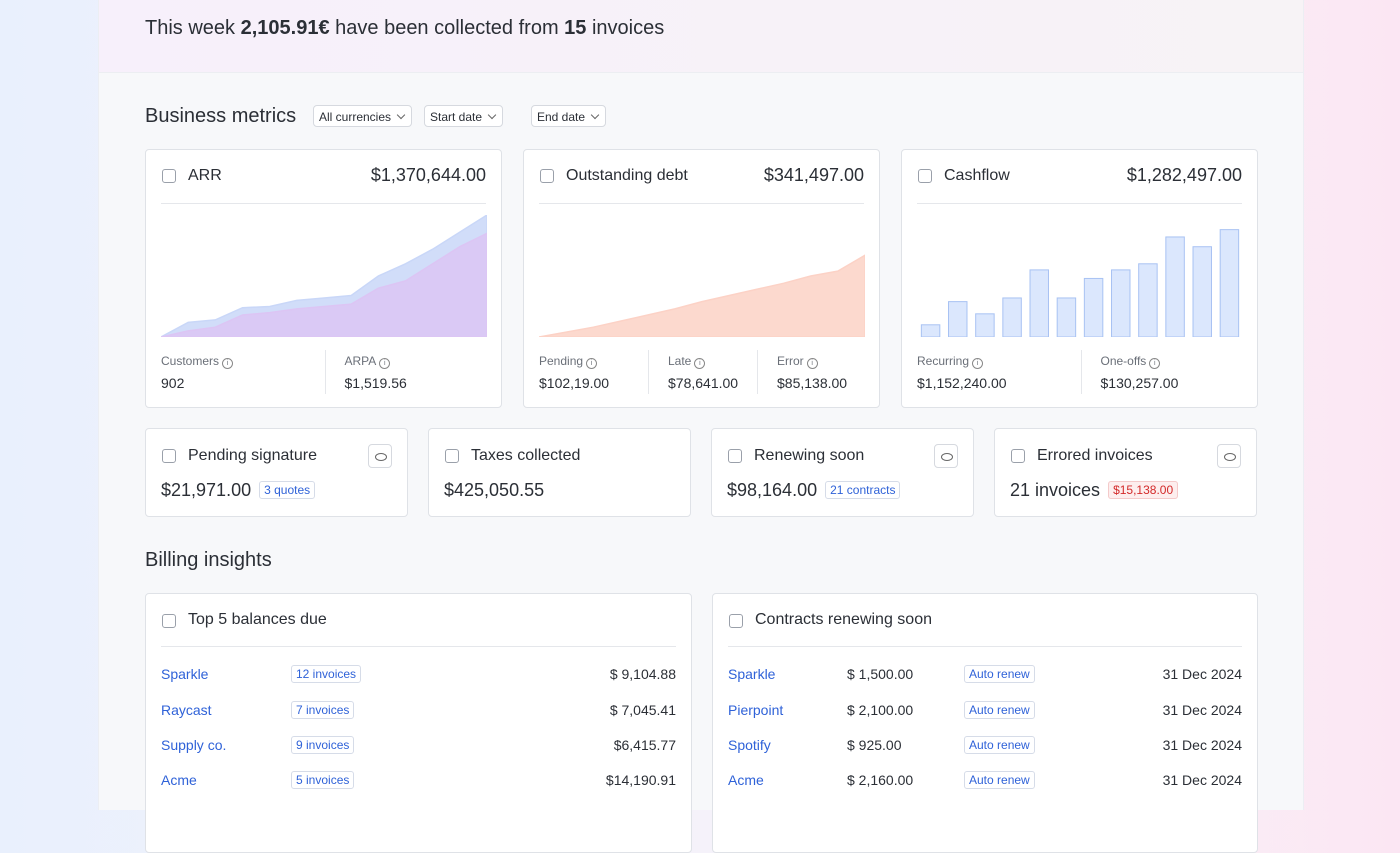  Describe the element at coordinates (977, 175) in the screenshot. I see `card-title: Cashflow` at that location.